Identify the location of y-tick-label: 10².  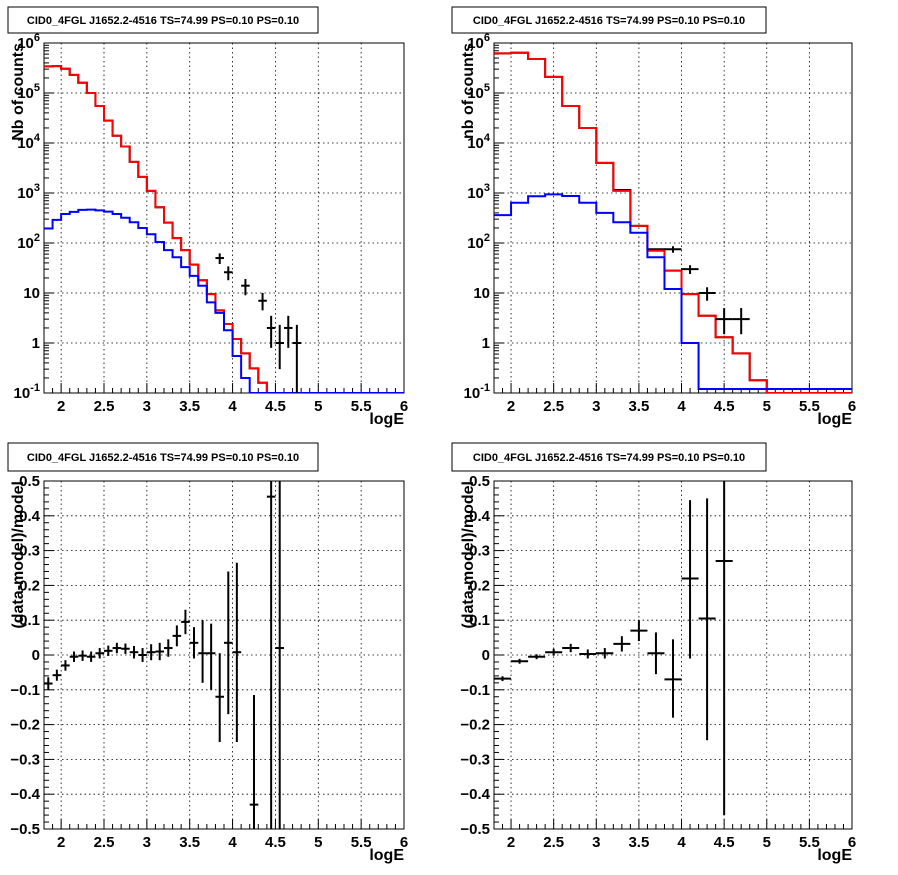
(478, 242).